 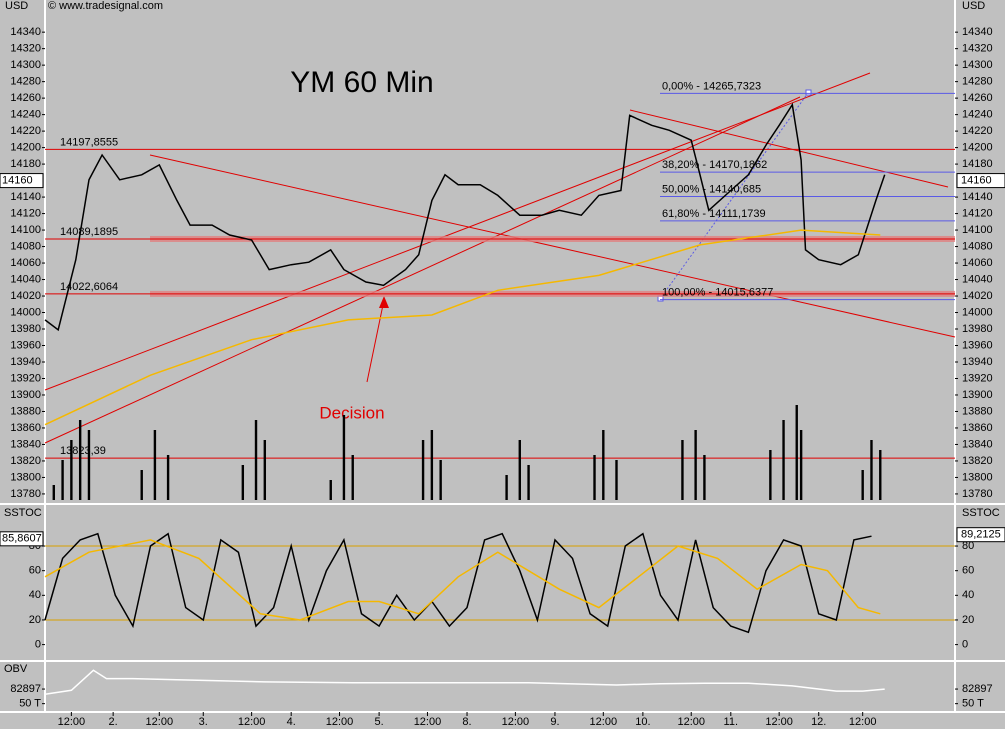 What do you see at coordinates (981, 513) in the screenshot?
I see `pane-title: SSTOC` at bounding box center [981, 513].